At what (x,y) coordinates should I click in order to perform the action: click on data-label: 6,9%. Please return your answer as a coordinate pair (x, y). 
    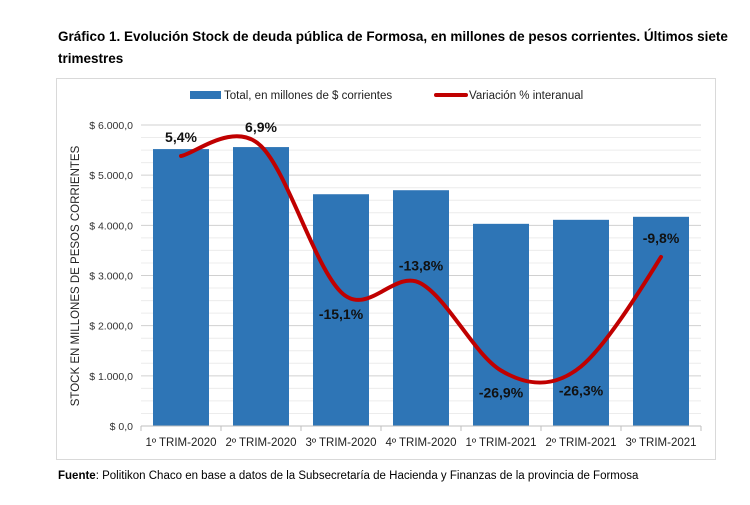
    Looking at the image, I should click on (261, 127).